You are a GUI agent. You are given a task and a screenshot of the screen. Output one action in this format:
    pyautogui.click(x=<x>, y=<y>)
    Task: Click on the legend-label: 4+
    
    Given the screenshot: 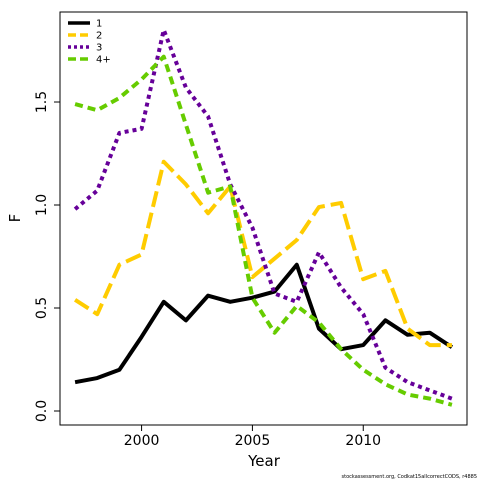 What is the action you would take?
    pyautogui.click(x=103, y=60)
    